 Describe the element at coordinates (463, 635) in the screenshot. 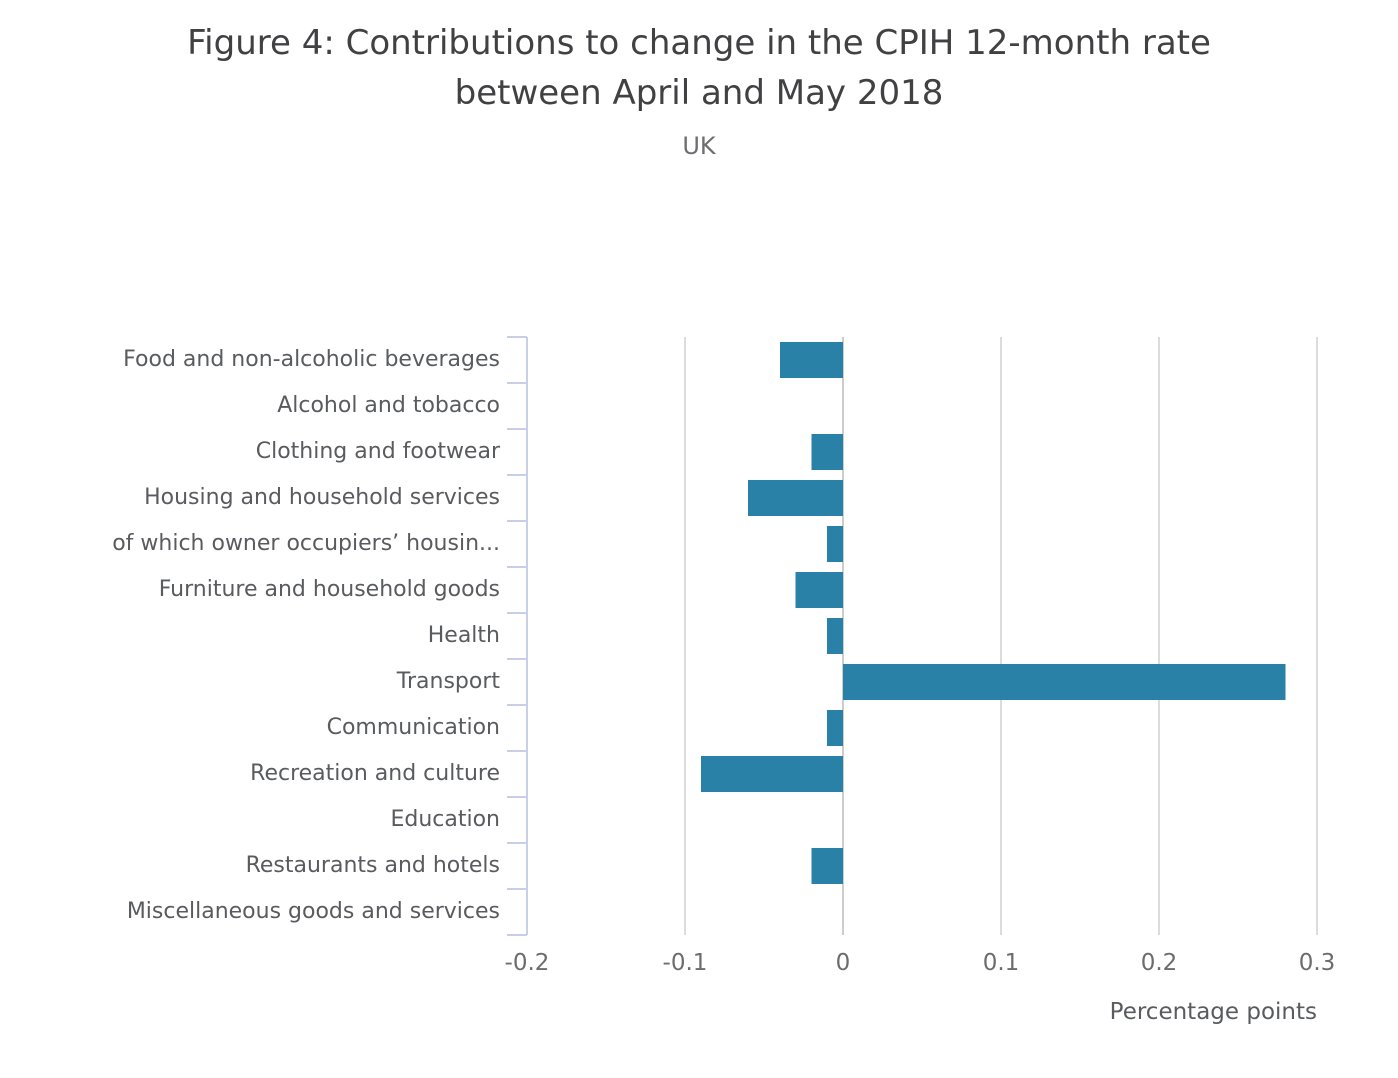

I see `category-label: Health` at that location.